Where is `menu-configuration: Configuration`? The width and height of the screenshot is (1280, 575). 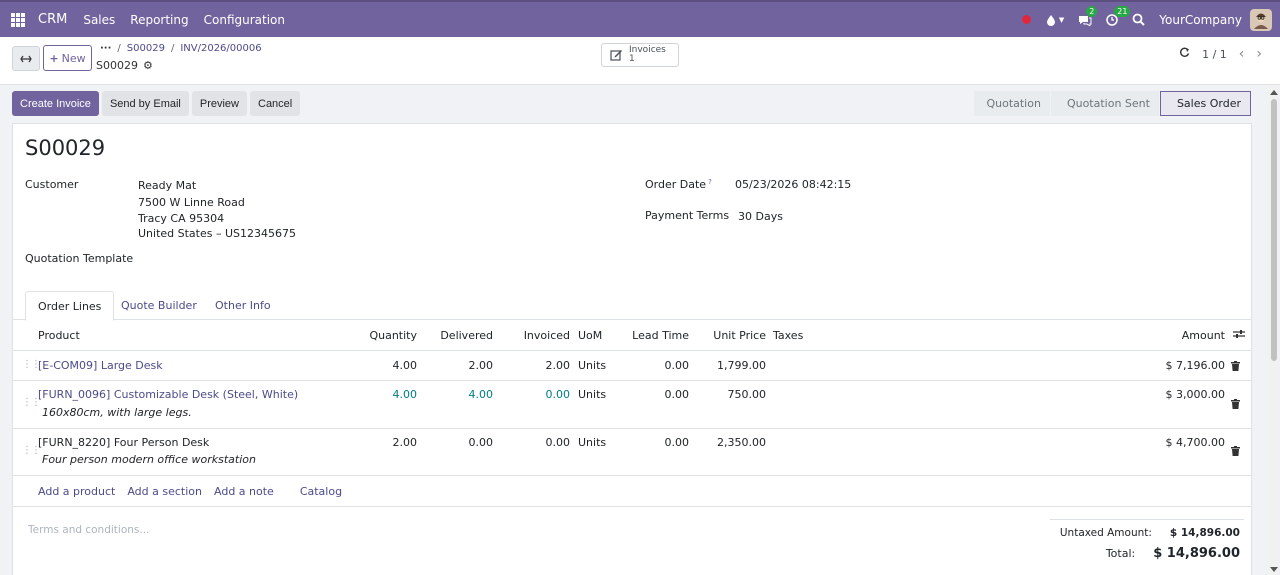
menu-configuration: Configuration is located at coordinates (244, 19).